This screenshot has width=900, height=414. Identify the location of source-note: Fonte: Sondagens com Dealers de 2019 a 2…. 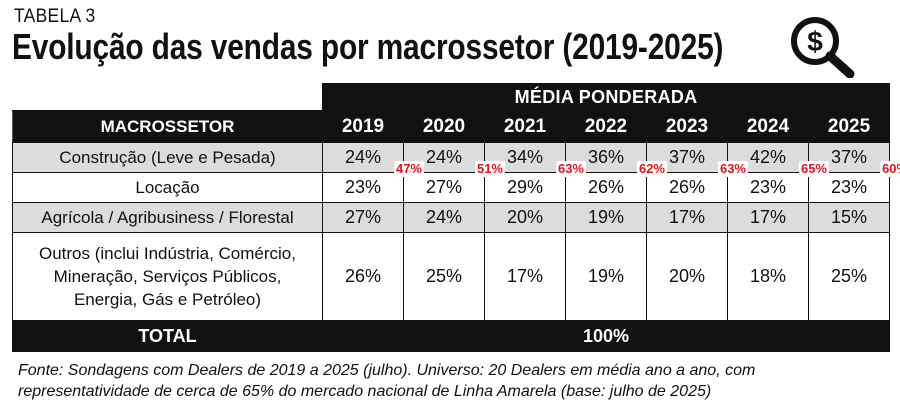
(458, 381).